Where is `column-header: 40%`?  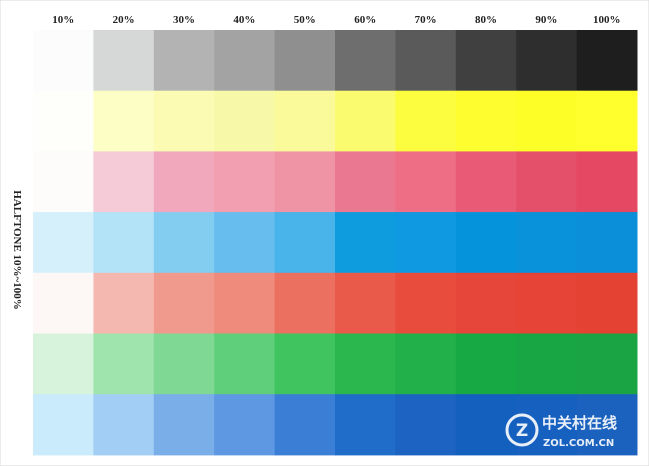
column-header: 40% is located at coordinates (244, 20).